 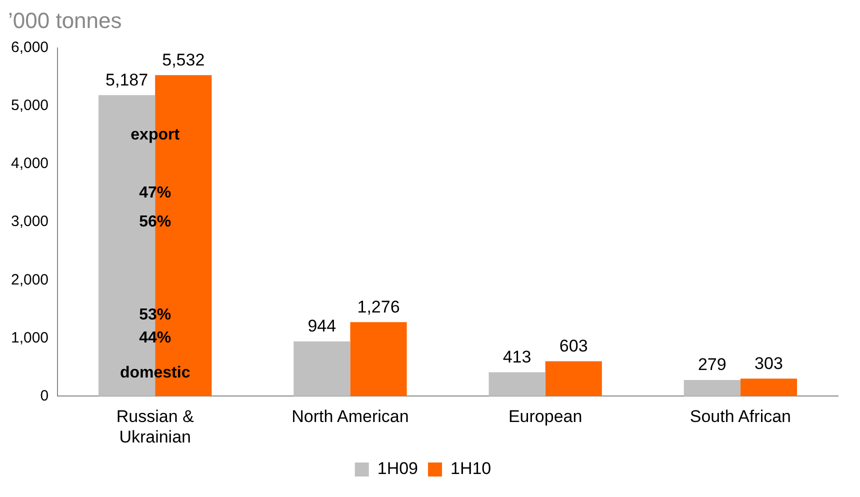 I want to click on data-label: 413, so click(x=517, y=356).